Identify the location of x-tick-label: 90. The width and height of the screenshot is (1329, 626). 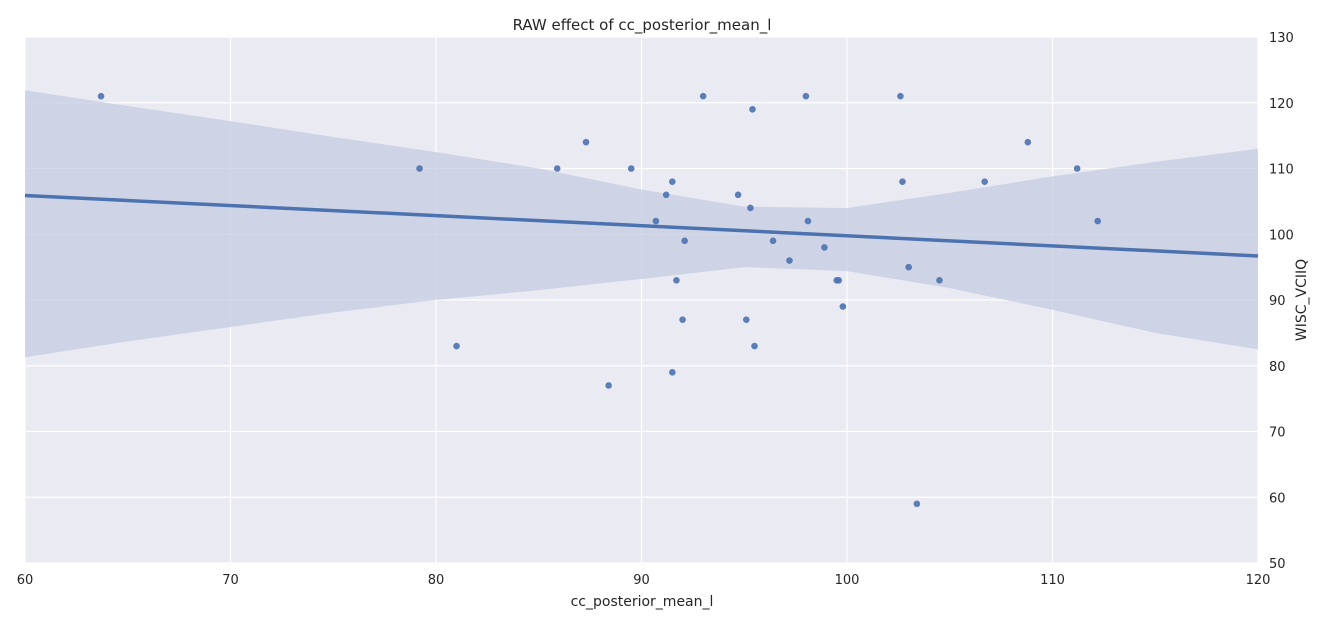
(641, 580).